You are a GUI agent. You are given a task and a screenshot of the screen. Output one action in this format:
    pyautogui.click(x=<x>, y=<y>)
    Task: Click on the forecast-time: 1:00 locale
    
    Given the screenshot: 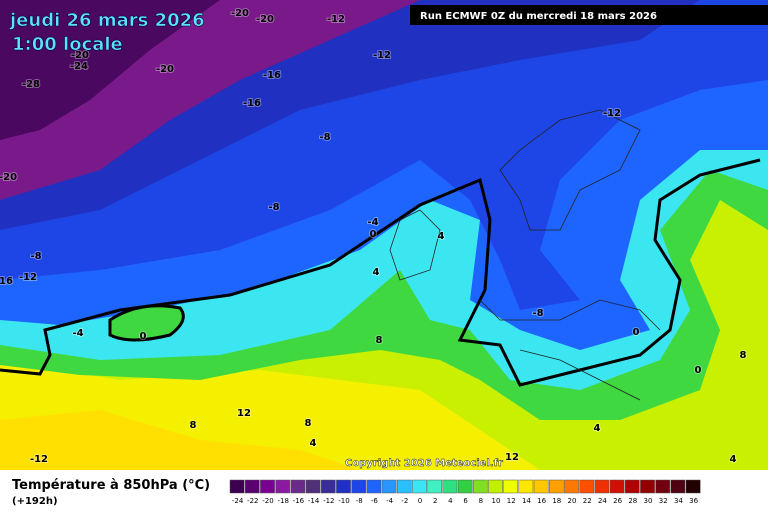 What is the action you would take?
    pyautogui.click(x=67, y=44)
    